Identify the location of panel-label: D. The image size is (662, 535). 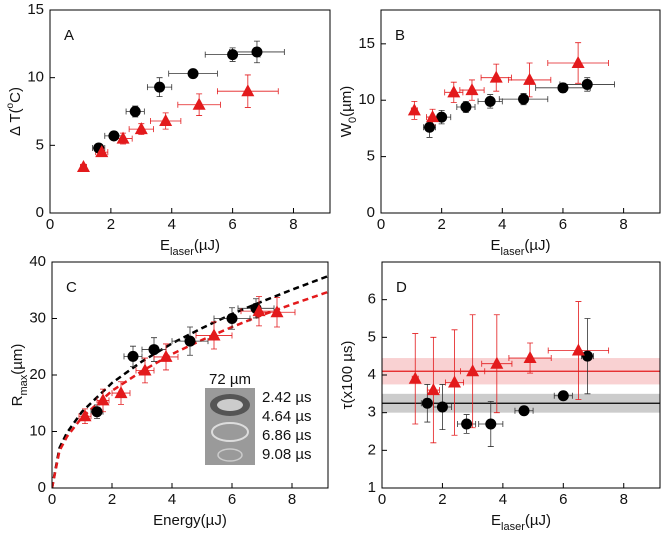
(401, 287).